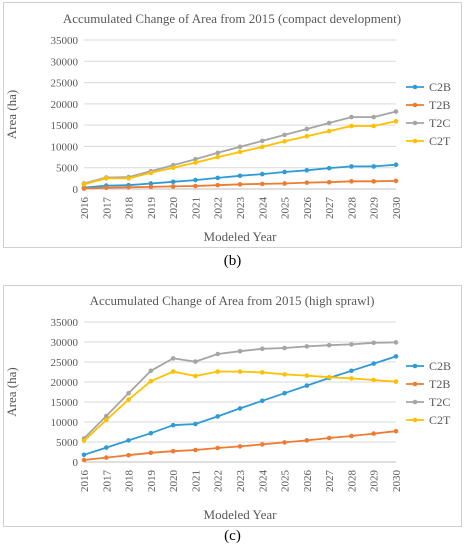 The width and height of the screenshot is (465, 550). I want to click on legend-label-t2b: T2B, so click(439, 384).